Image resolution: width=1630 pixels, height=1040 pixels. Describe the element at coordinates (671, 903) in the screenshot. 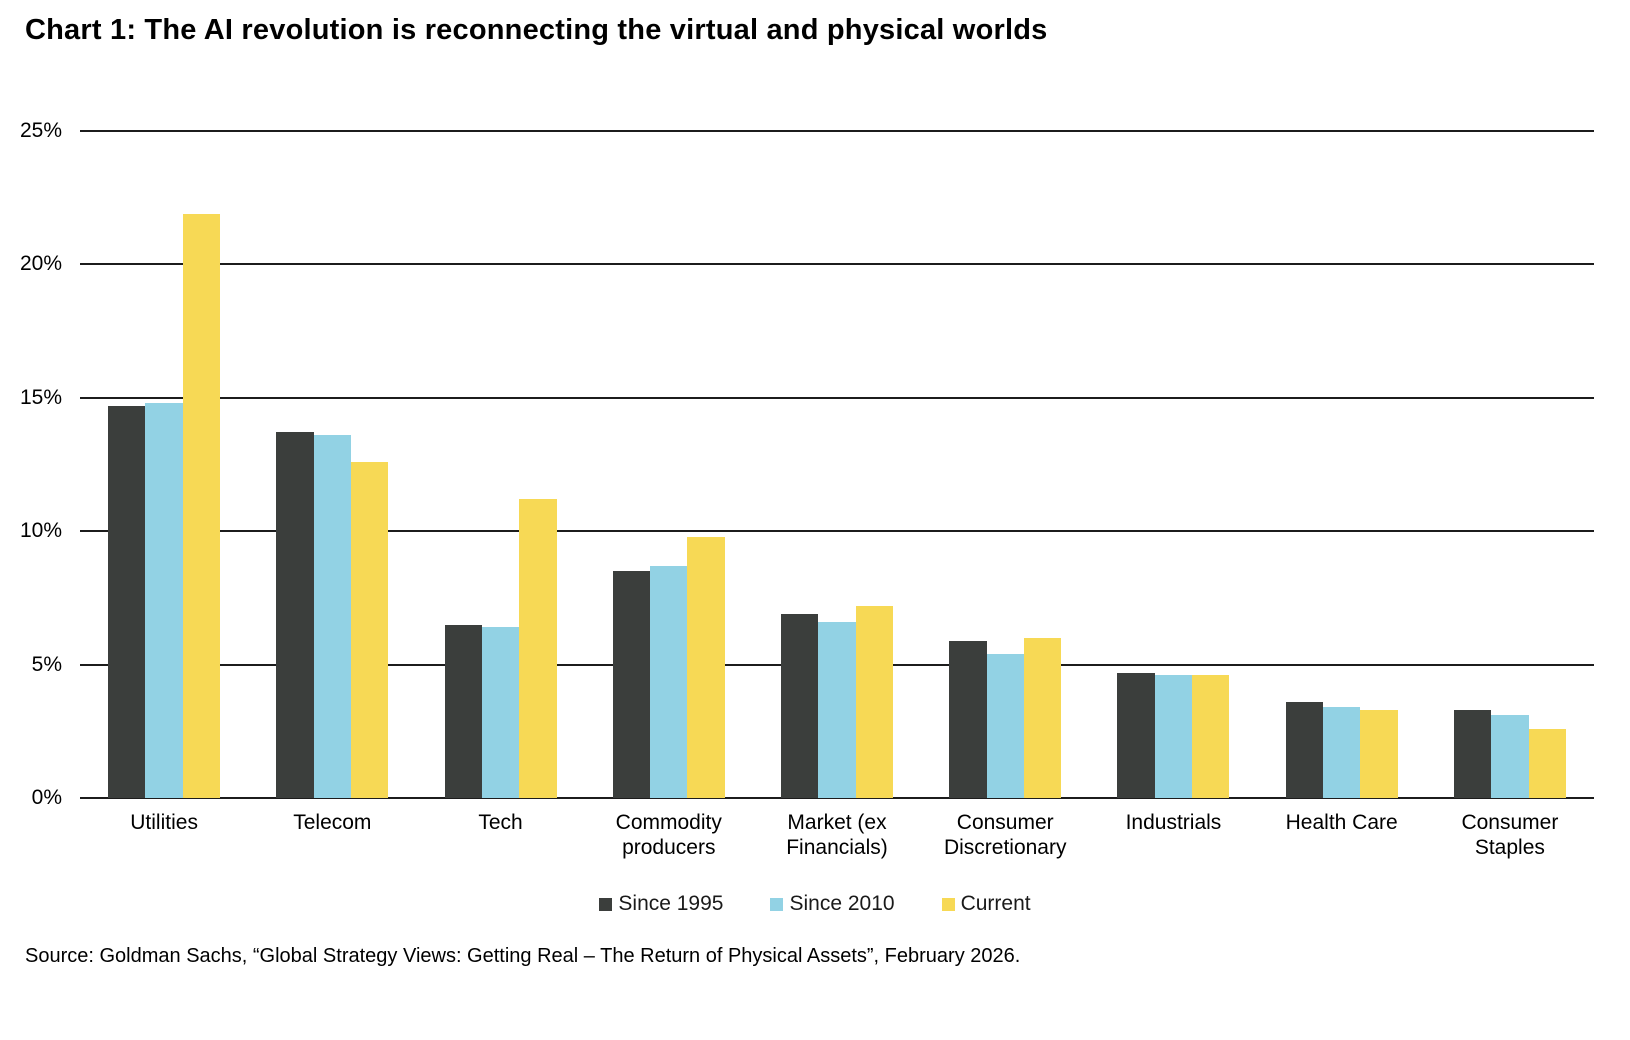

I see `legend-label: Since 1995` at that location.